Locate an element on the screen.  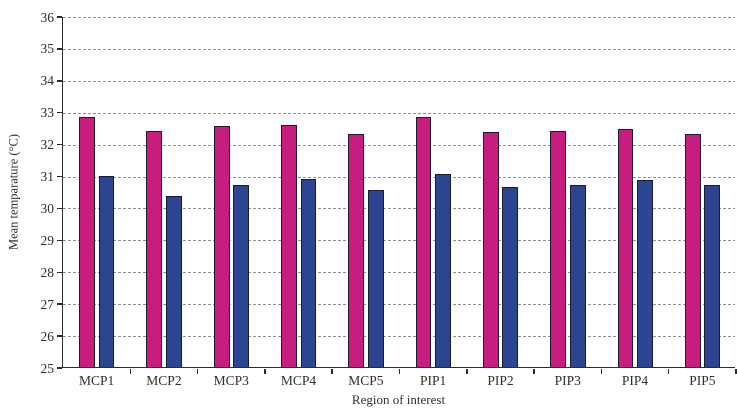
y-tick-label-30: 30 is located at coordinates (47, 208).